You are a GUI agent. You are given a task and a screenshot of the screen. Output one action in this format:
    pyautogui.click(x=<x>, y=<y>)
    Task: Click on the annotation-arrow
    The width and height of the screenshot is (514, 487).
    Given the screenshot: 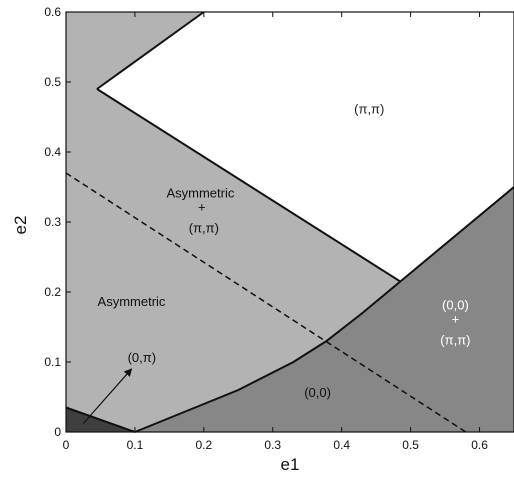 What is the action you would take?
    pyautogui.click(x=107, y=396)
    